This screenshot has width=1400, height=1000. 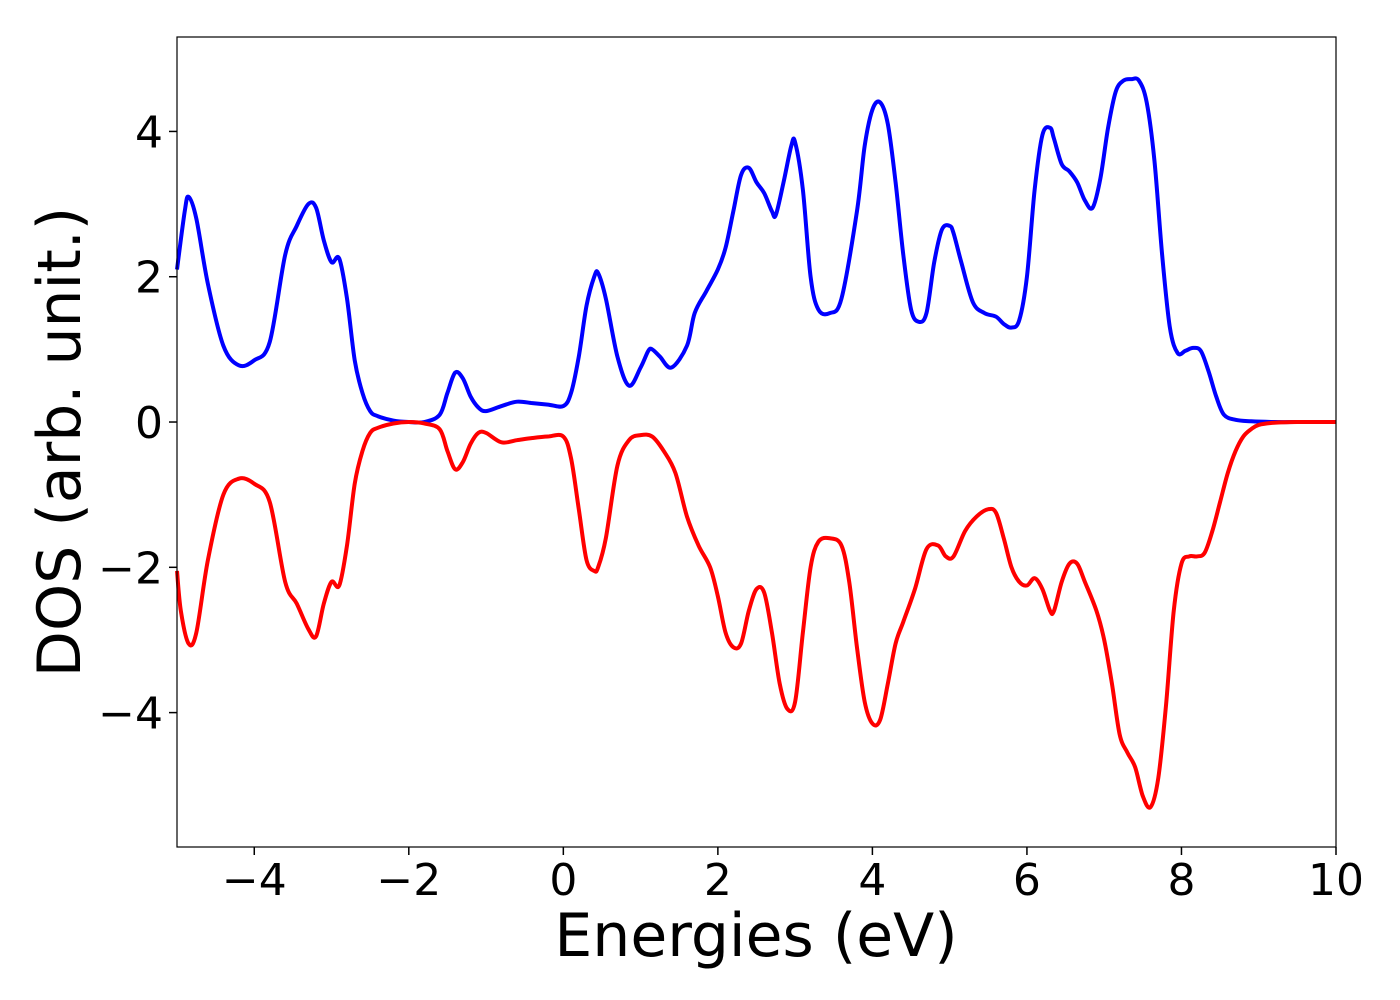 What do you see at coordinates (149, 132) in the screenshot?
I see `y-tick-label: 4` at bounding box center [149, 132].